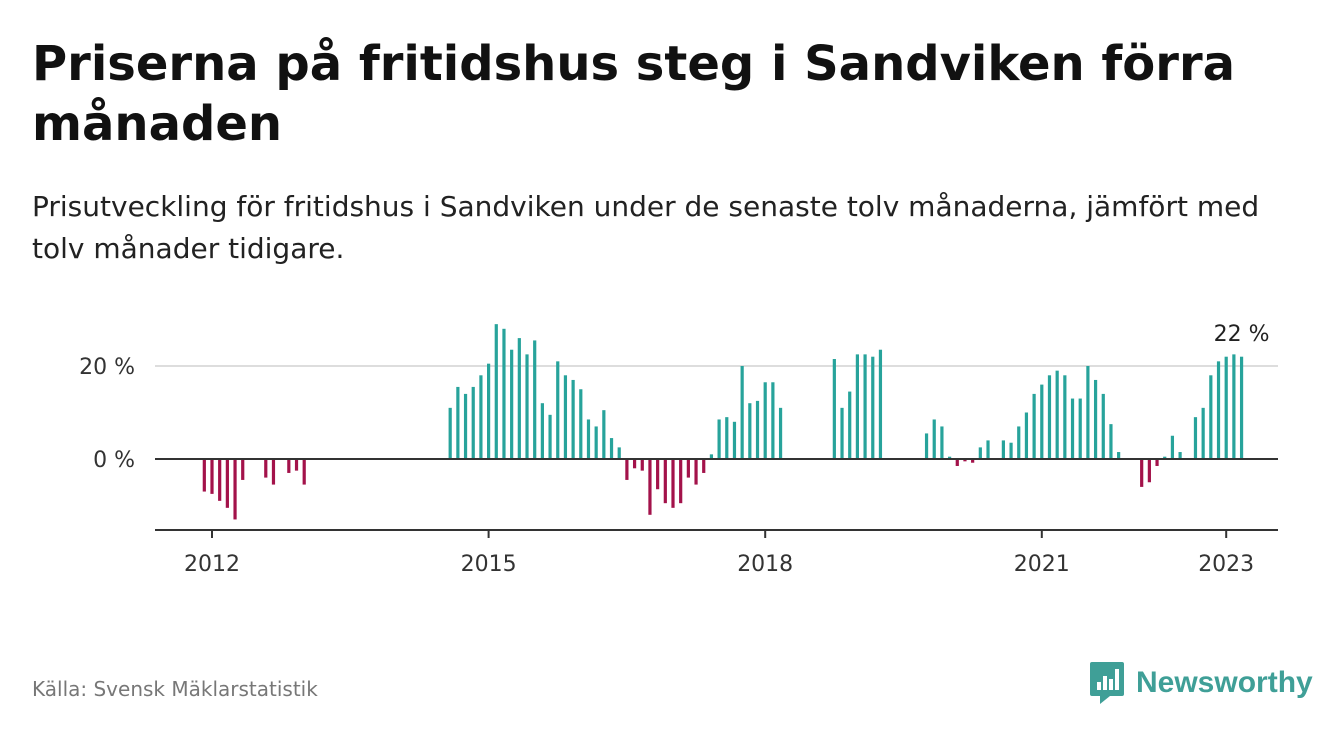 Image resolution: width=1340 pixels, height=734 pixels. I want to click on x-tick-label: 2012, so click(212, 564).